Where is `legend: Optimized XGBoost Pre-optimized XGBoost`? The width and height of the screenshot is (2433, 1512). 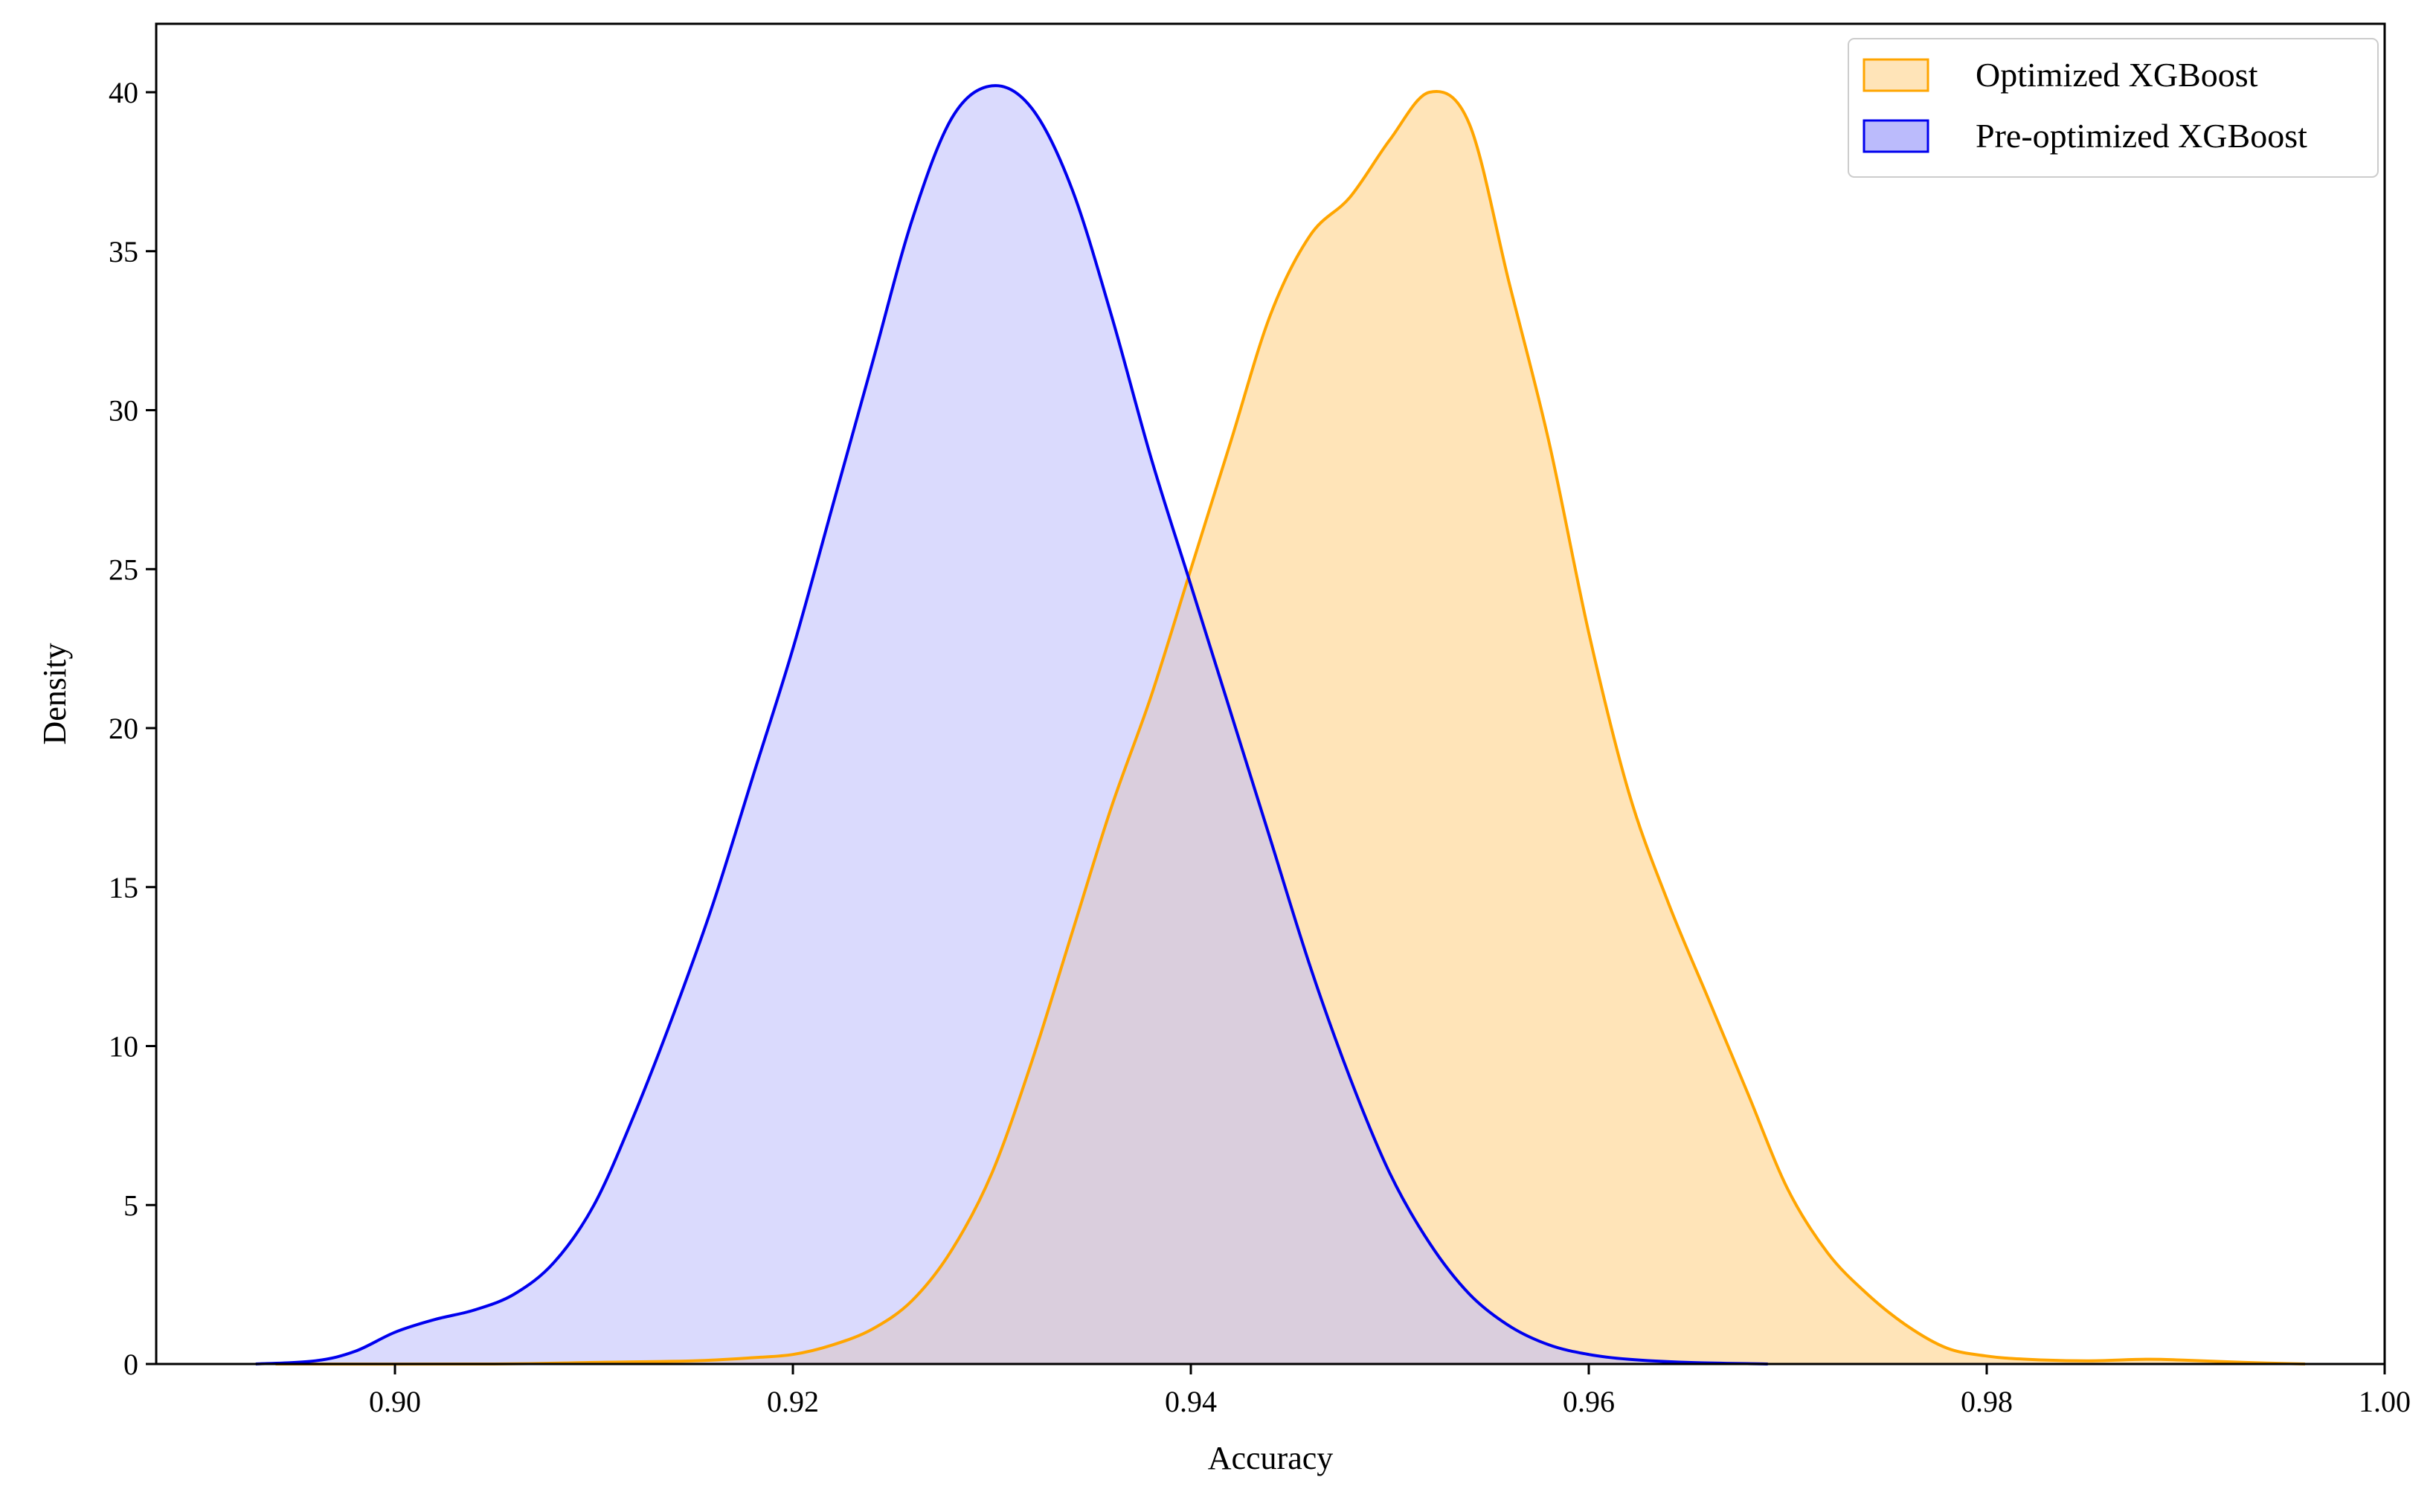 legend: Optimized XGBoost Pre-optimized XGBoost is located at coordinates (2113, 108).